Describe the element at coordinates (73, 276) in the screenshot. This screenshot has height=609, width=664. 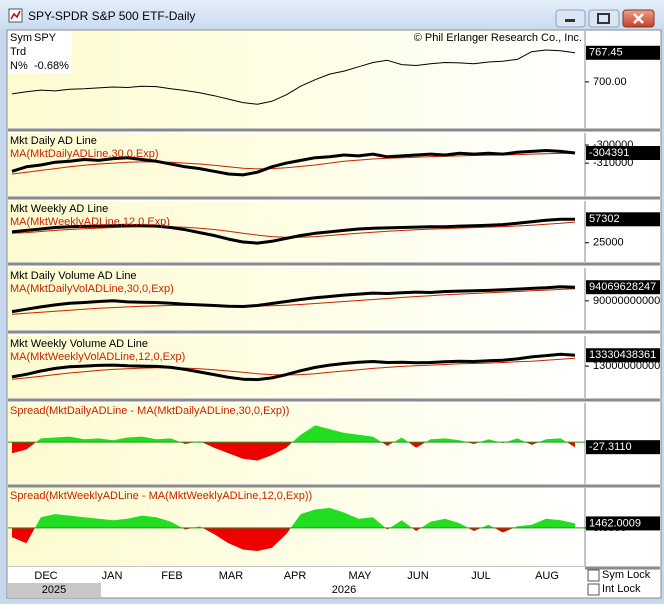
I see `panel-title: Mkt Daily Volume AD Line` at that location.